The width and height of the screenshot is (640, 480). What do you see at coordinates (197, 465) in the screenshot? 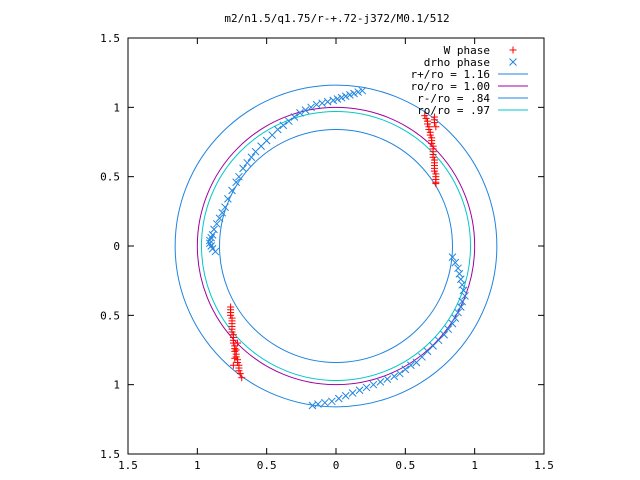
I see `x-tick-label: 1` at bounding box center [197, 465].